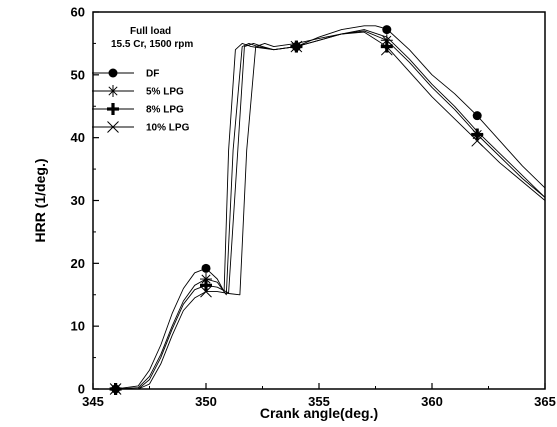 The image size is (557, 427). What do you see at coordinates (113, 91) in the screenshot?
I see `legend-marker-5pct-lpg` at bounding box center [113, 91].